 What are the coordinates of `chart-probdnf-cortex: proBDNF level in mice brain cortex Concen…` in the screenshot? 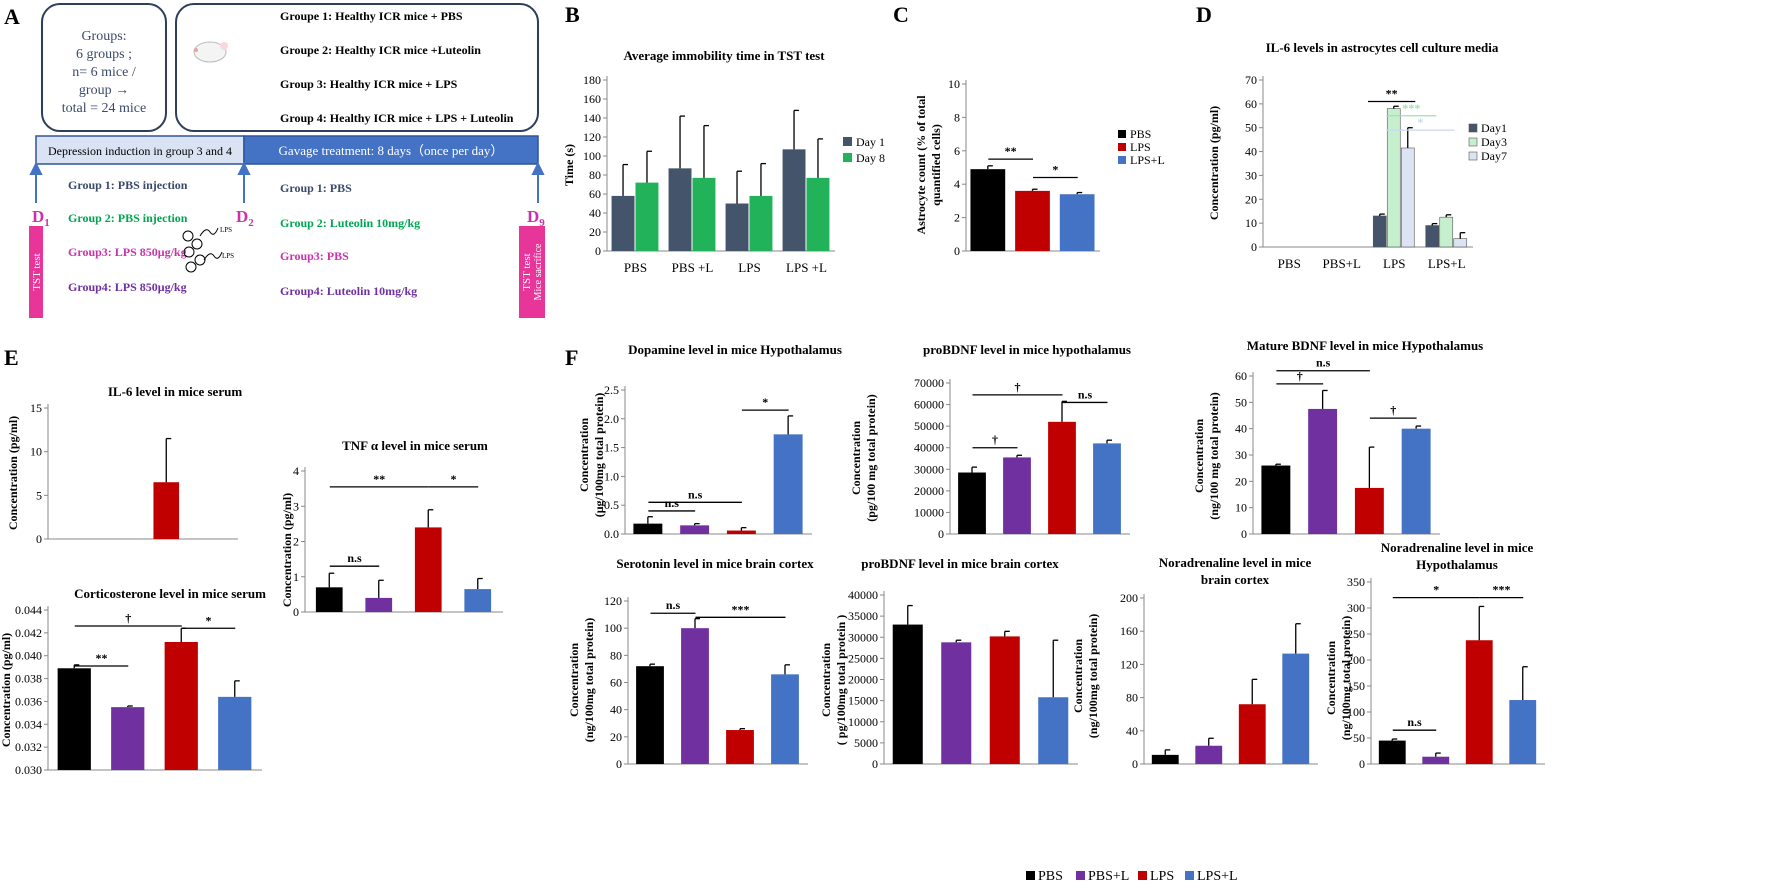 It's located at (948, 663).